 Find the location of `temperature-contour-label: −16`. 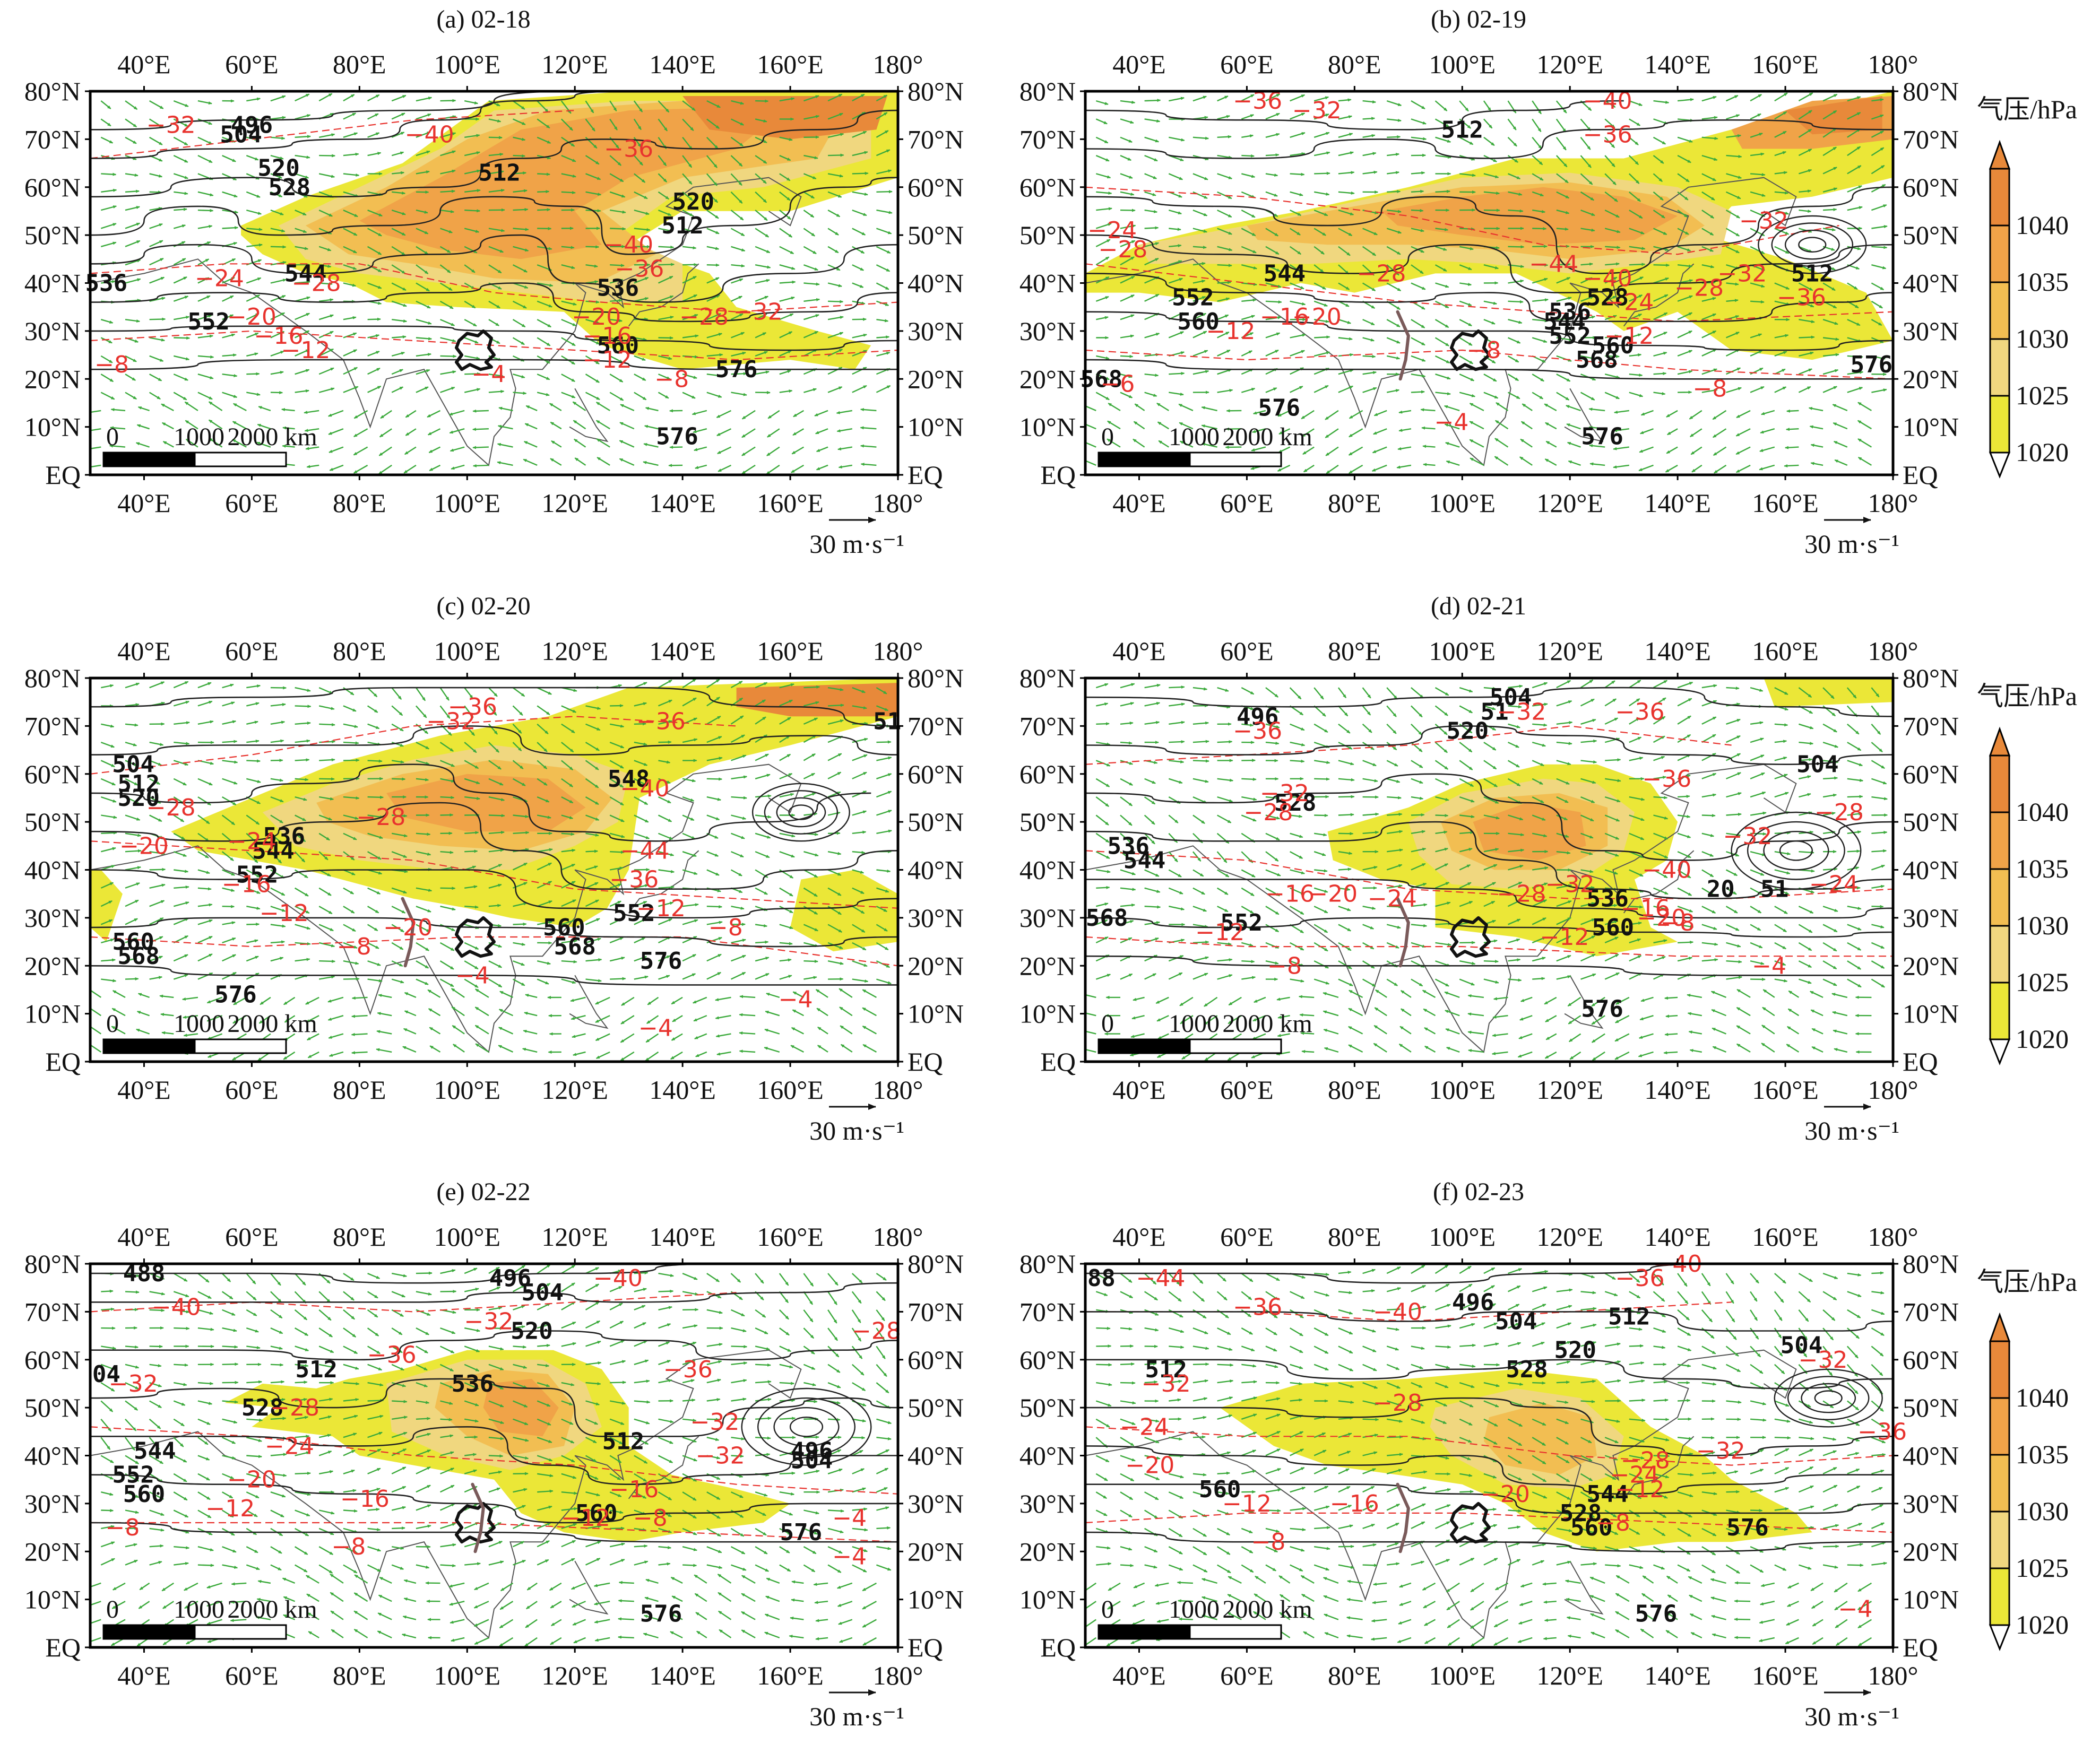

temperature-contour-label: −16 is located at coordinates (1290, 894).